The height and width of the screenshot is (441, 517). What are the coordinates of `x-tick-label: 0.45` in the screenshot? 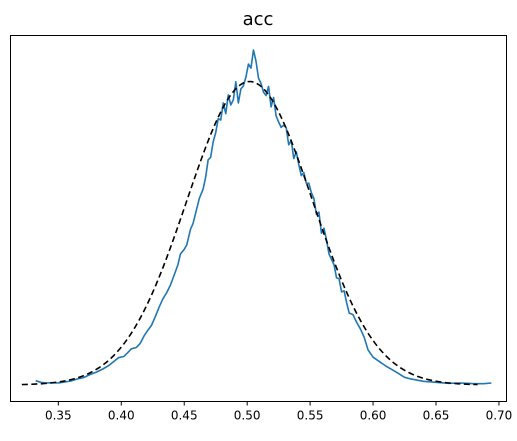 It's located at (184, 416).